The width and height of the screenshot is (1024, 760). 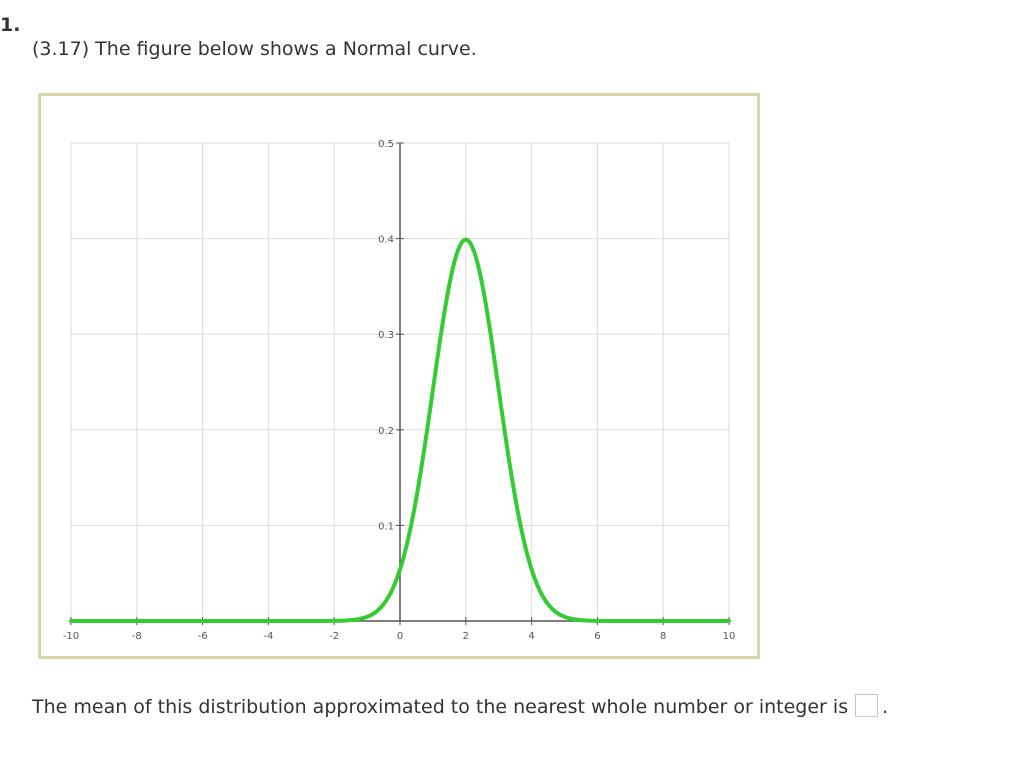 I want to click on x-tick-label: -2, so click(x=334, y=636).